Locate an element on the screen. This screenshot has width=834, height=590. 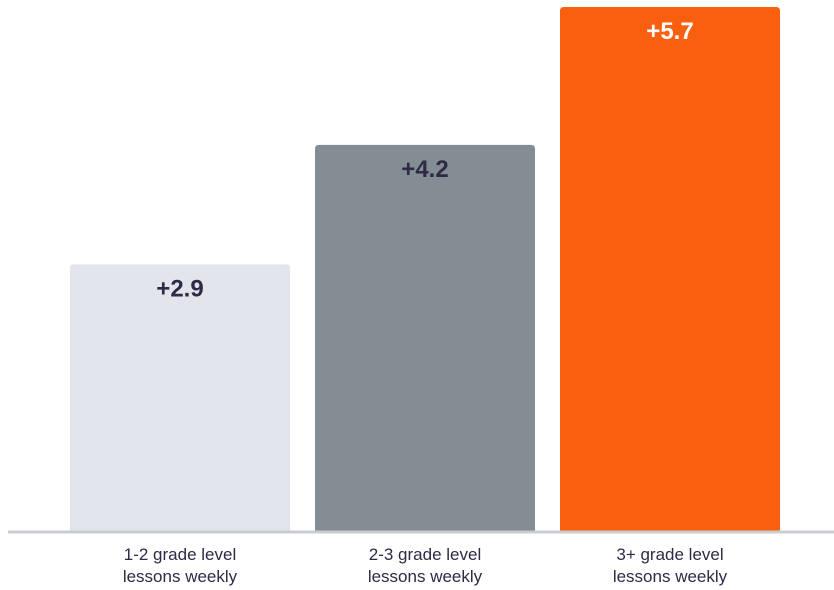
category-label-line-1-2-grade-level: 1-2 grade level is located at coordinates (180, 554).